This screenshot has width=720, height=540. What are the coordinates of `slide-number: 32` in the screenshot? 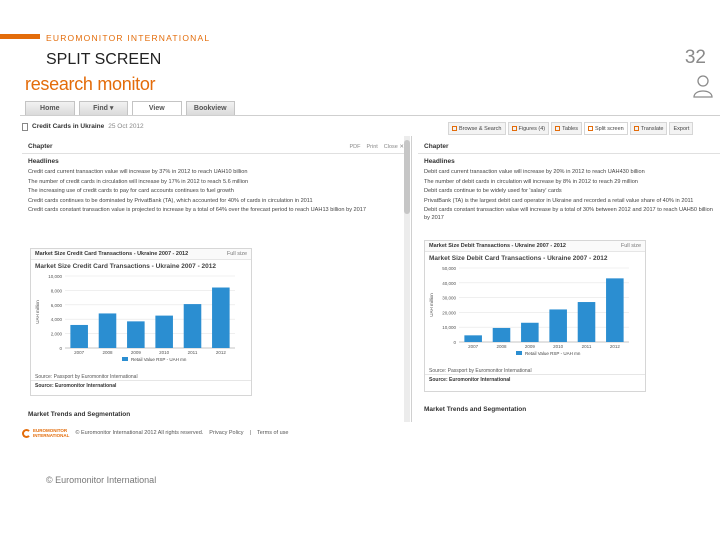 It's located at (695, 57).